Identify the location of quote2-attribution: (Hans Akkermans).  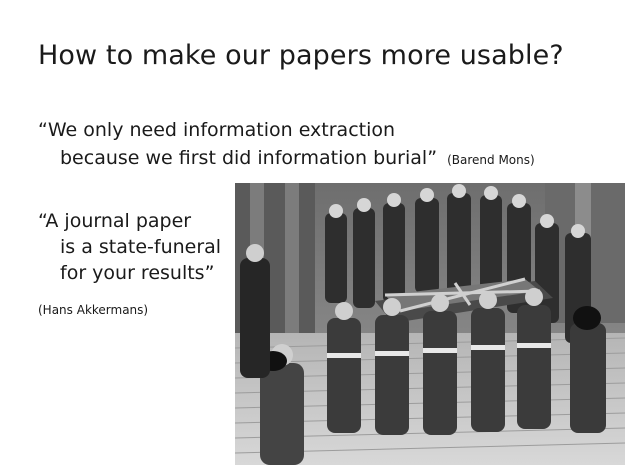
(93, 310).